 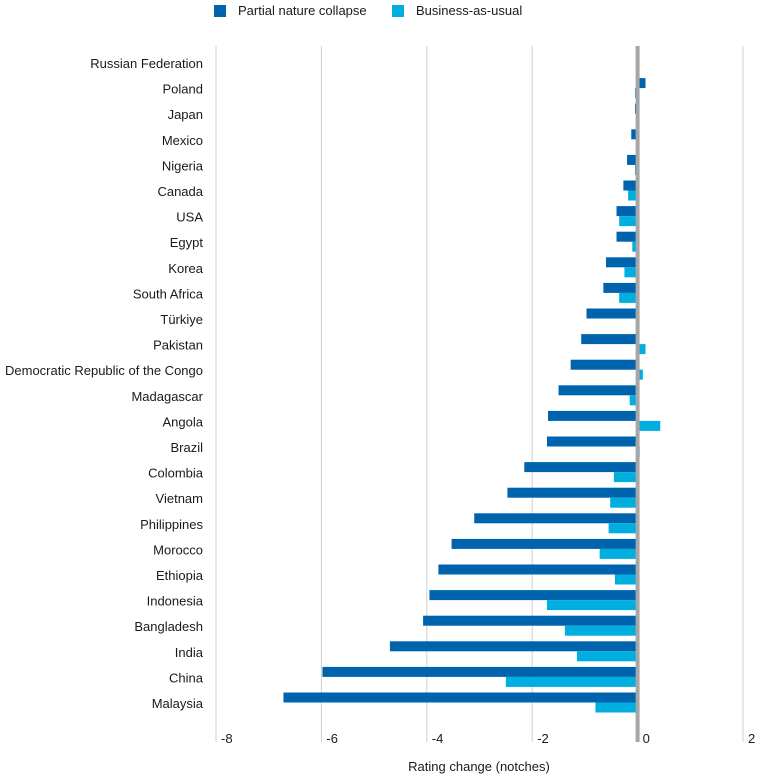 I want to click on bar-partial-nature-collapse-democratic-republic-of-the-congo, so click(x=604, y=364).